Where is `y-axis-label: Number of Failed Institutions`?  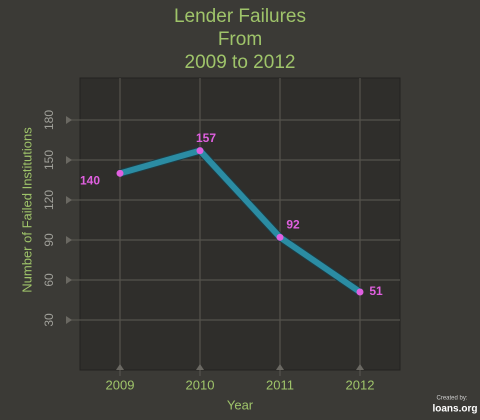
y-axis-label: Number of Failed Institutions is located at coordinates (26, 210).